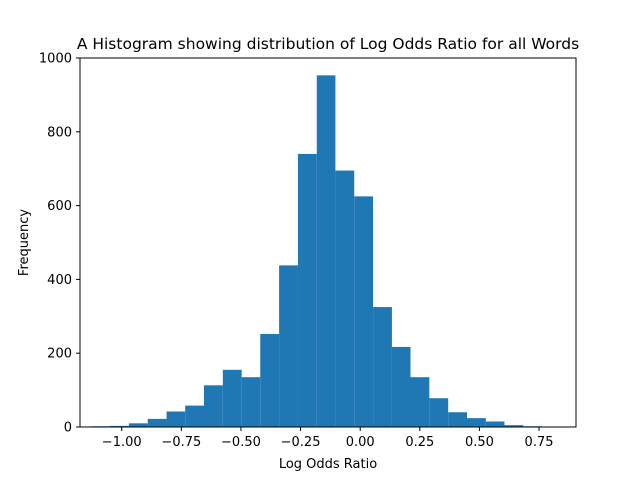  I want to click on y-tick-label: 0, so click(68, 428).